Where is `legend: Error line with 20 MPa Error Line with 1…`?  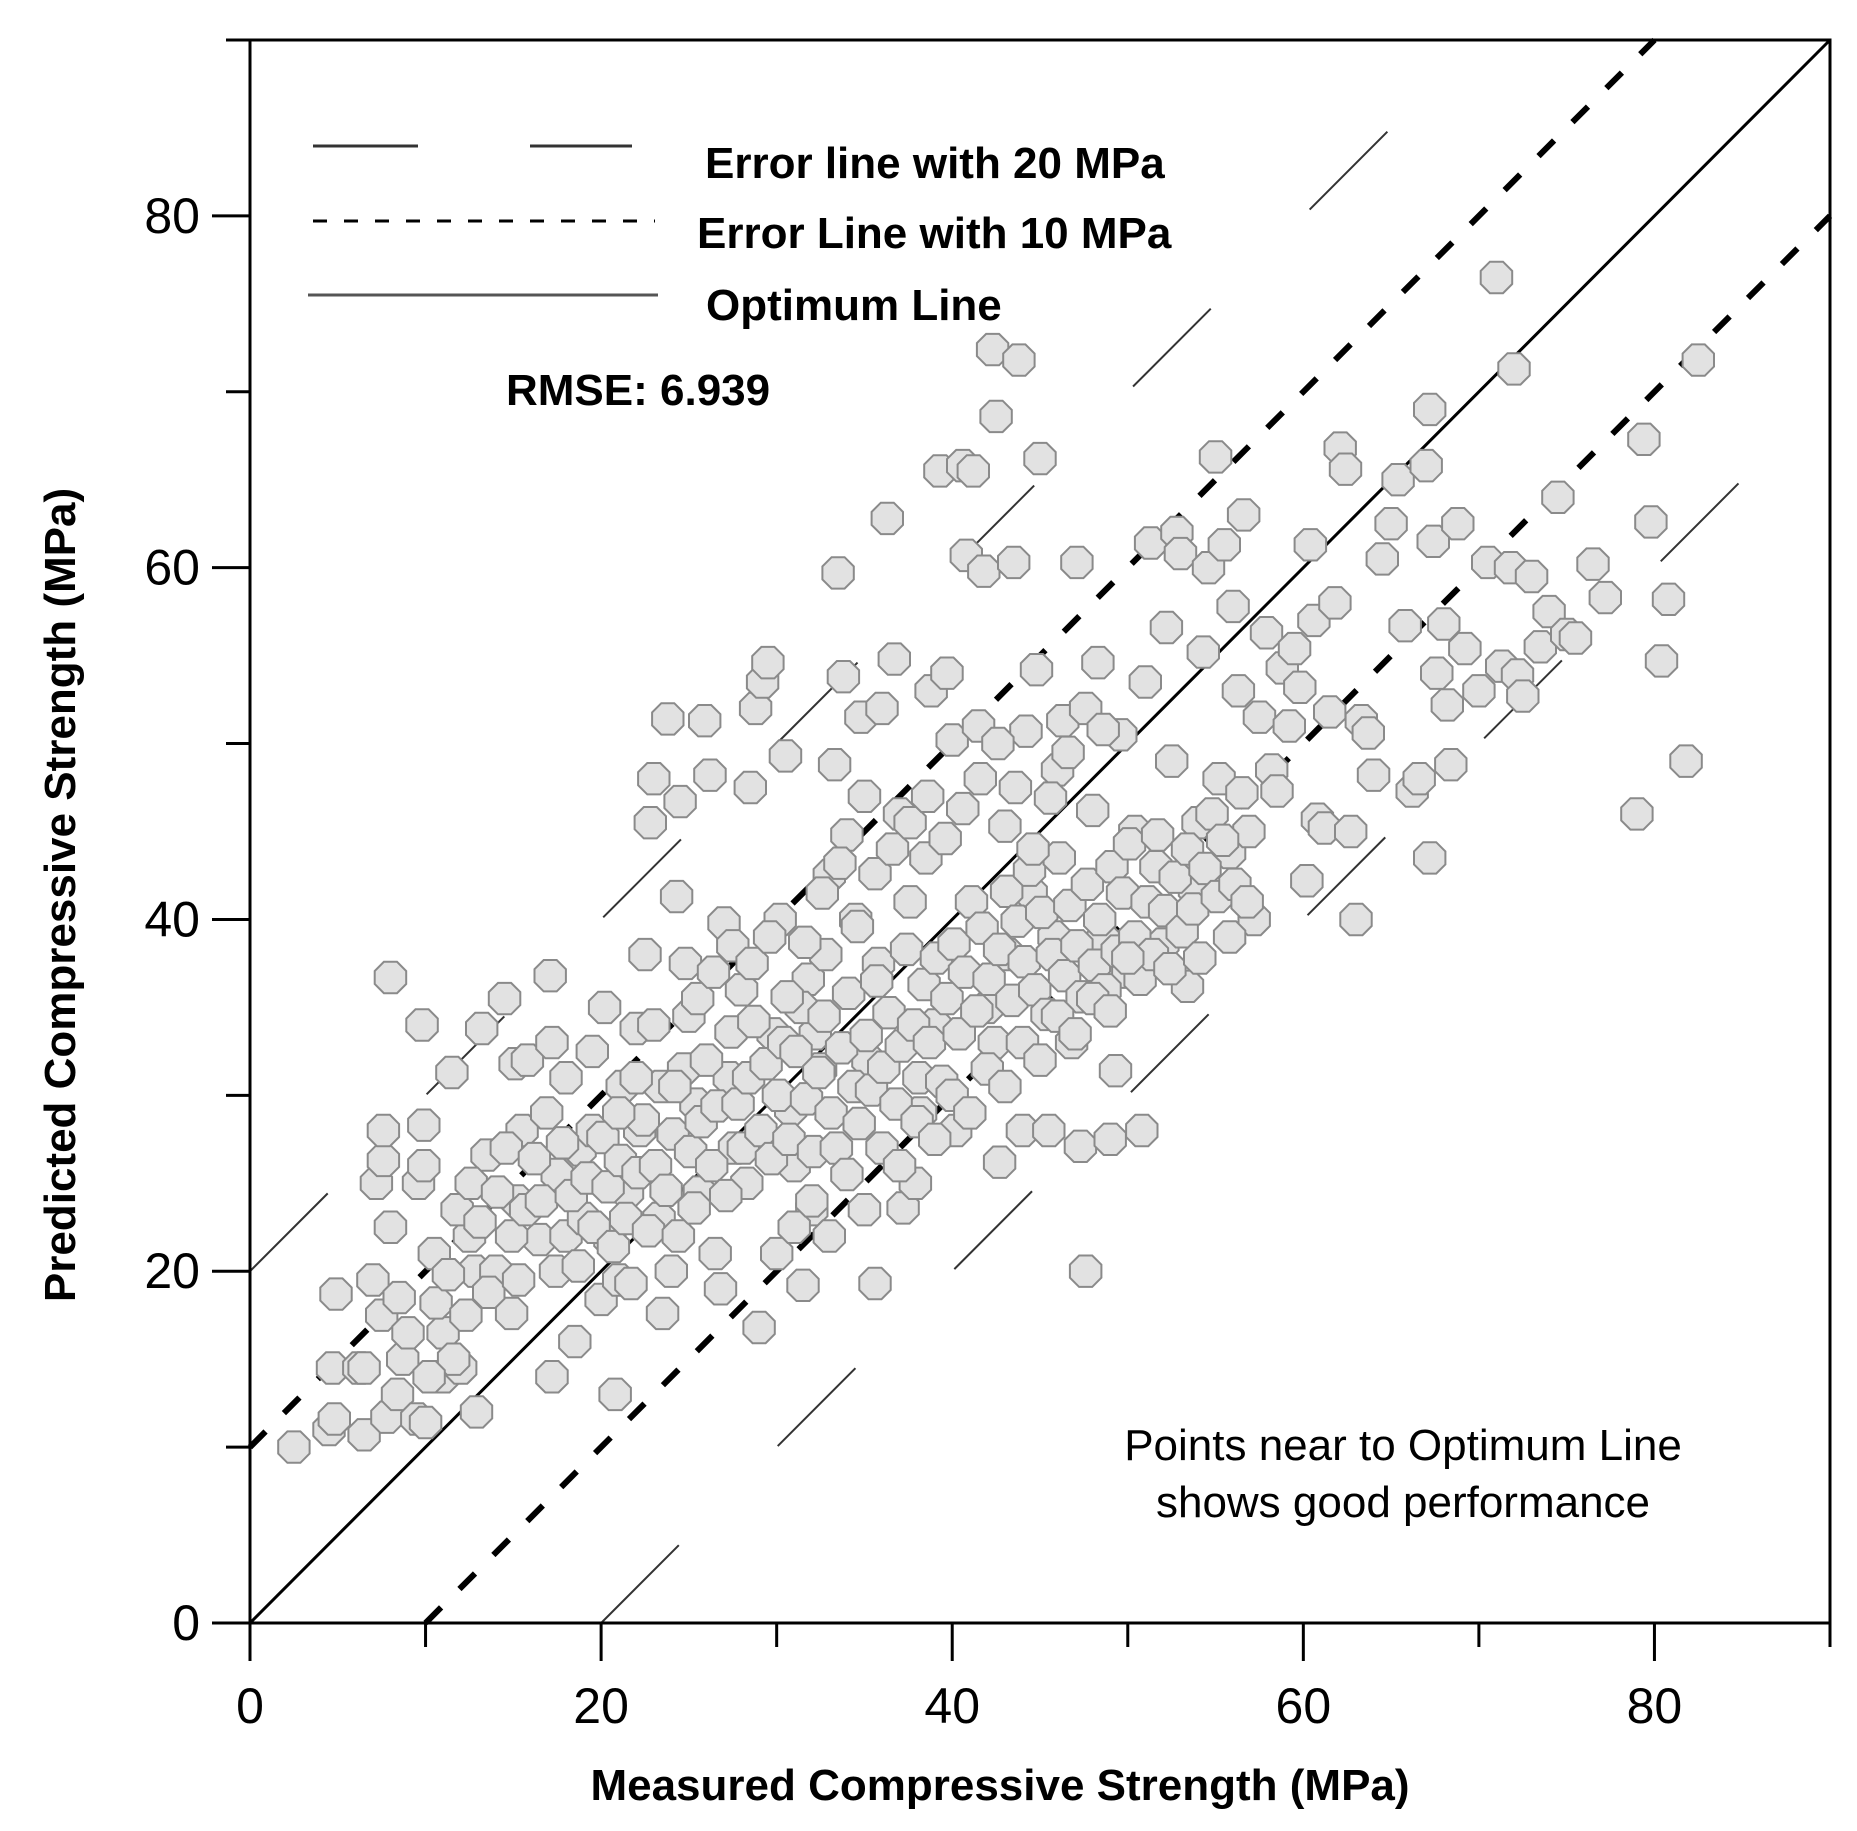
legend: Error line with 20 MPa Error Line with 1… is located at coordinates (740, 234).